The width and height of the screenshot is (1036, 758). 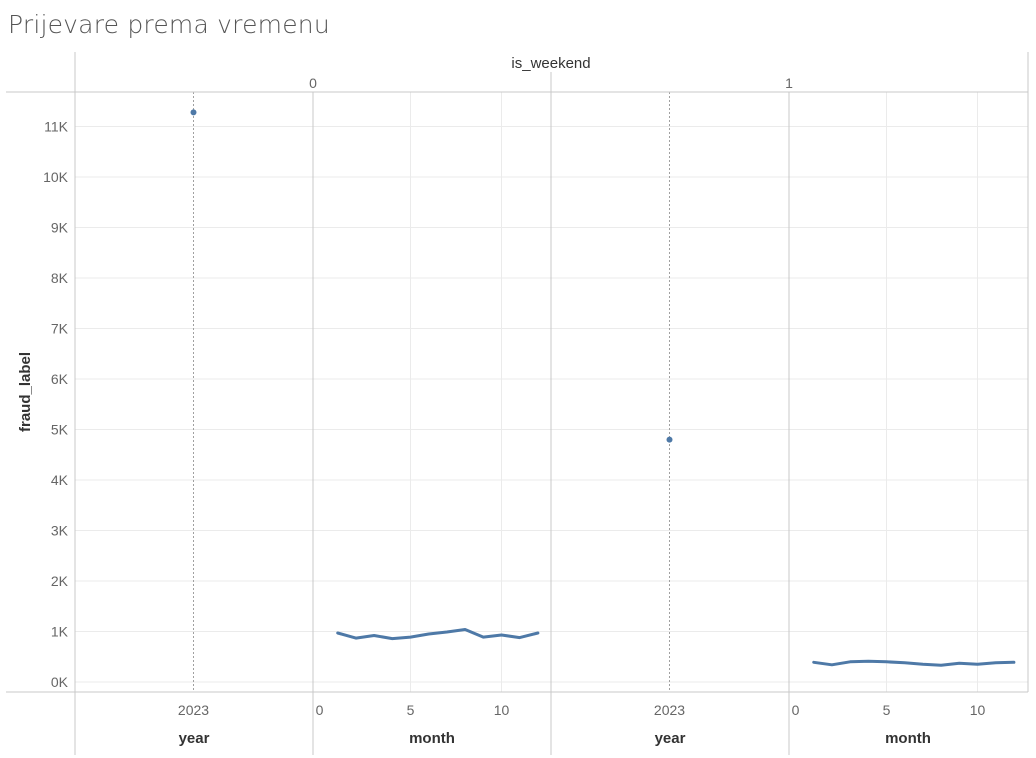 What do you see at coordinates (60, 682) in the screenshot?
I see `y-tick-label: 0K` at bounding box center [60, 682].